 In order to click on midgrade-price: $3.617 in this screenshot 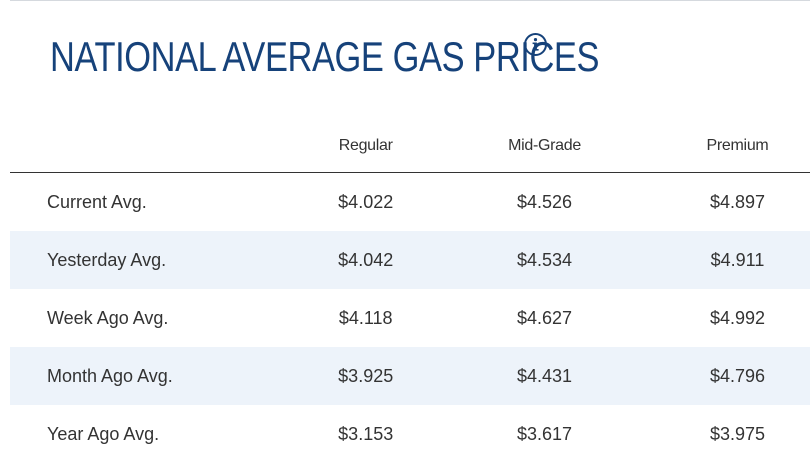, I will do `click(545, 433)`.